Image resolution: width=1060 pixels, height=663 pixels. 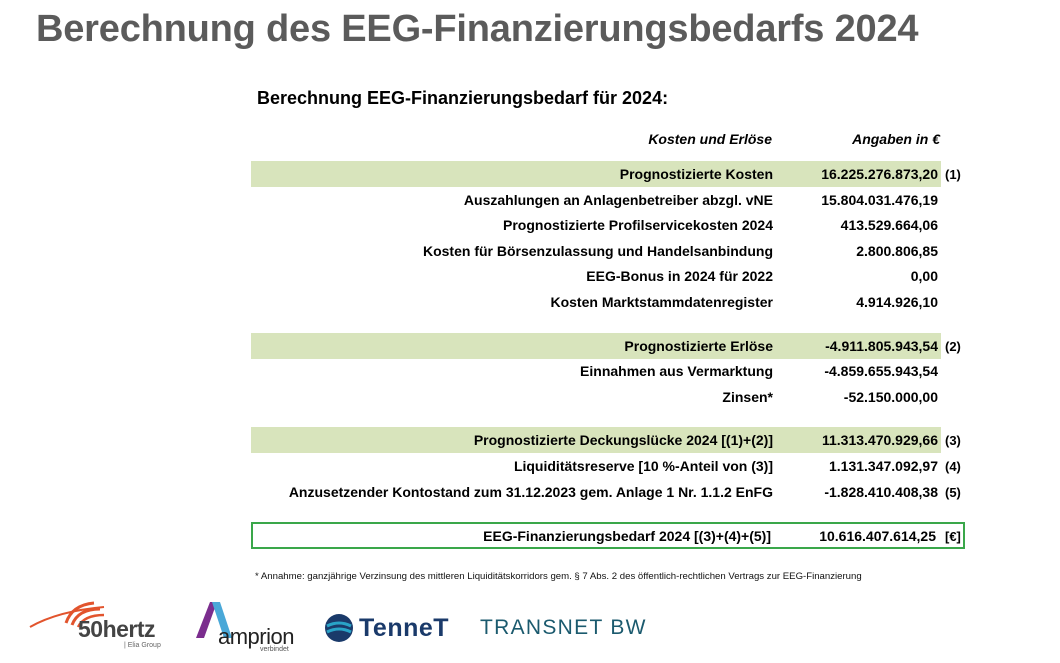 I want to click on tennet-wordmark: TenneT, so click(x=404, y=628).